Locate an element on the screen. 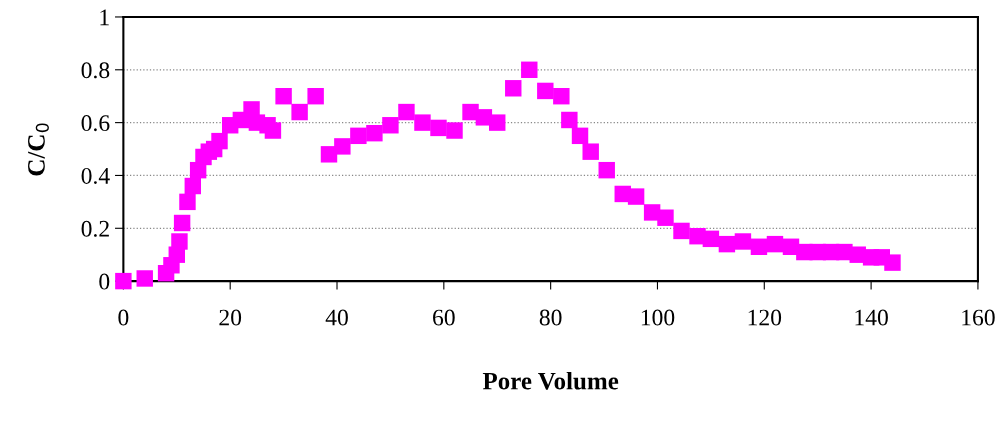  x-tick-label: 20 is located at coordinates (230, 317).